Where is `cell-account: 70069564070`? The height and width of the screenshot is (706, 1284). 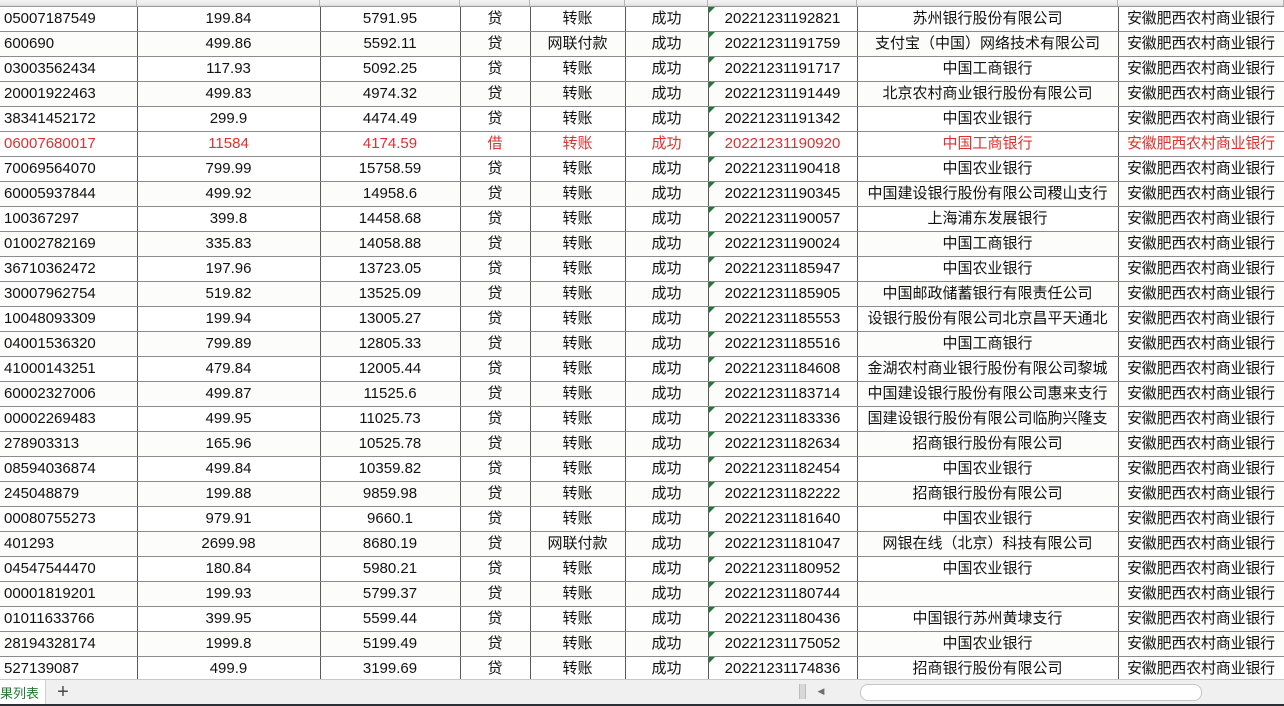
cell-account: 70069564070 is located at coordinates (69, 169).